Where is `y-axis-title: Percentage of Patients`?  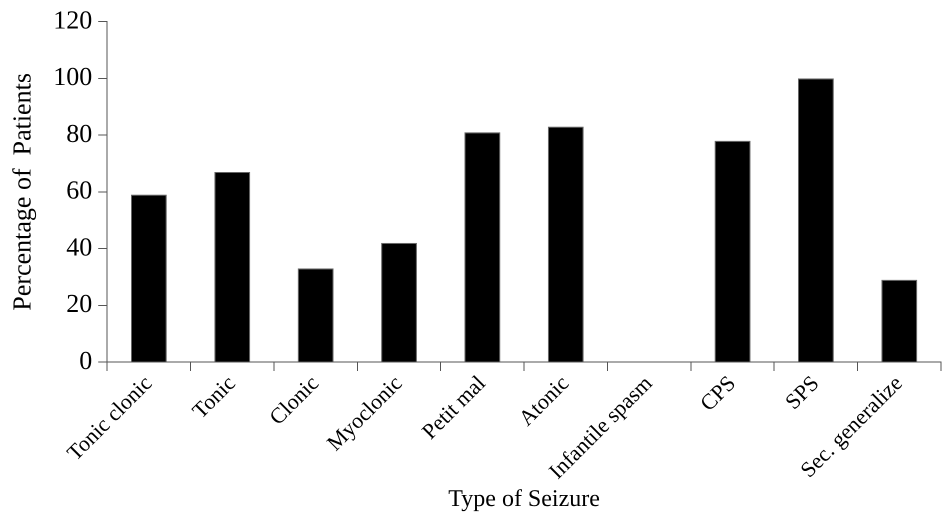
y-axis-title: Percentage of Patients is located at coordinates (21, 192).